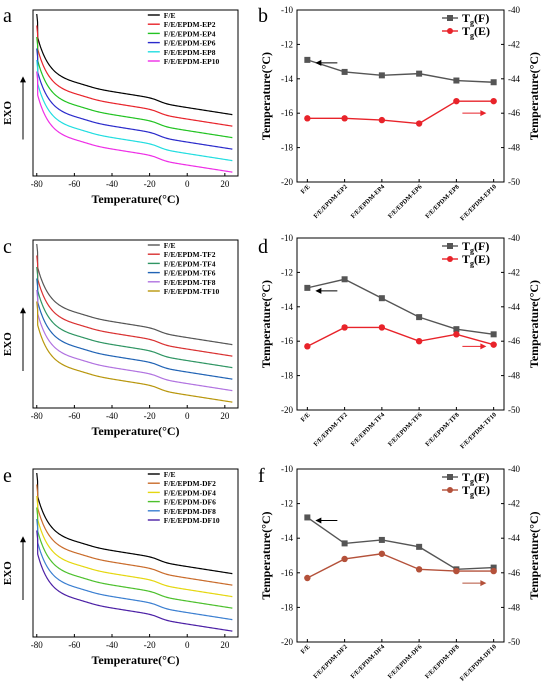 The width and height of the screenshot is (550, 687). Describe the element at coordinates (150, 416) in the screenshot. I see `x-tick-label: -20` at that location.